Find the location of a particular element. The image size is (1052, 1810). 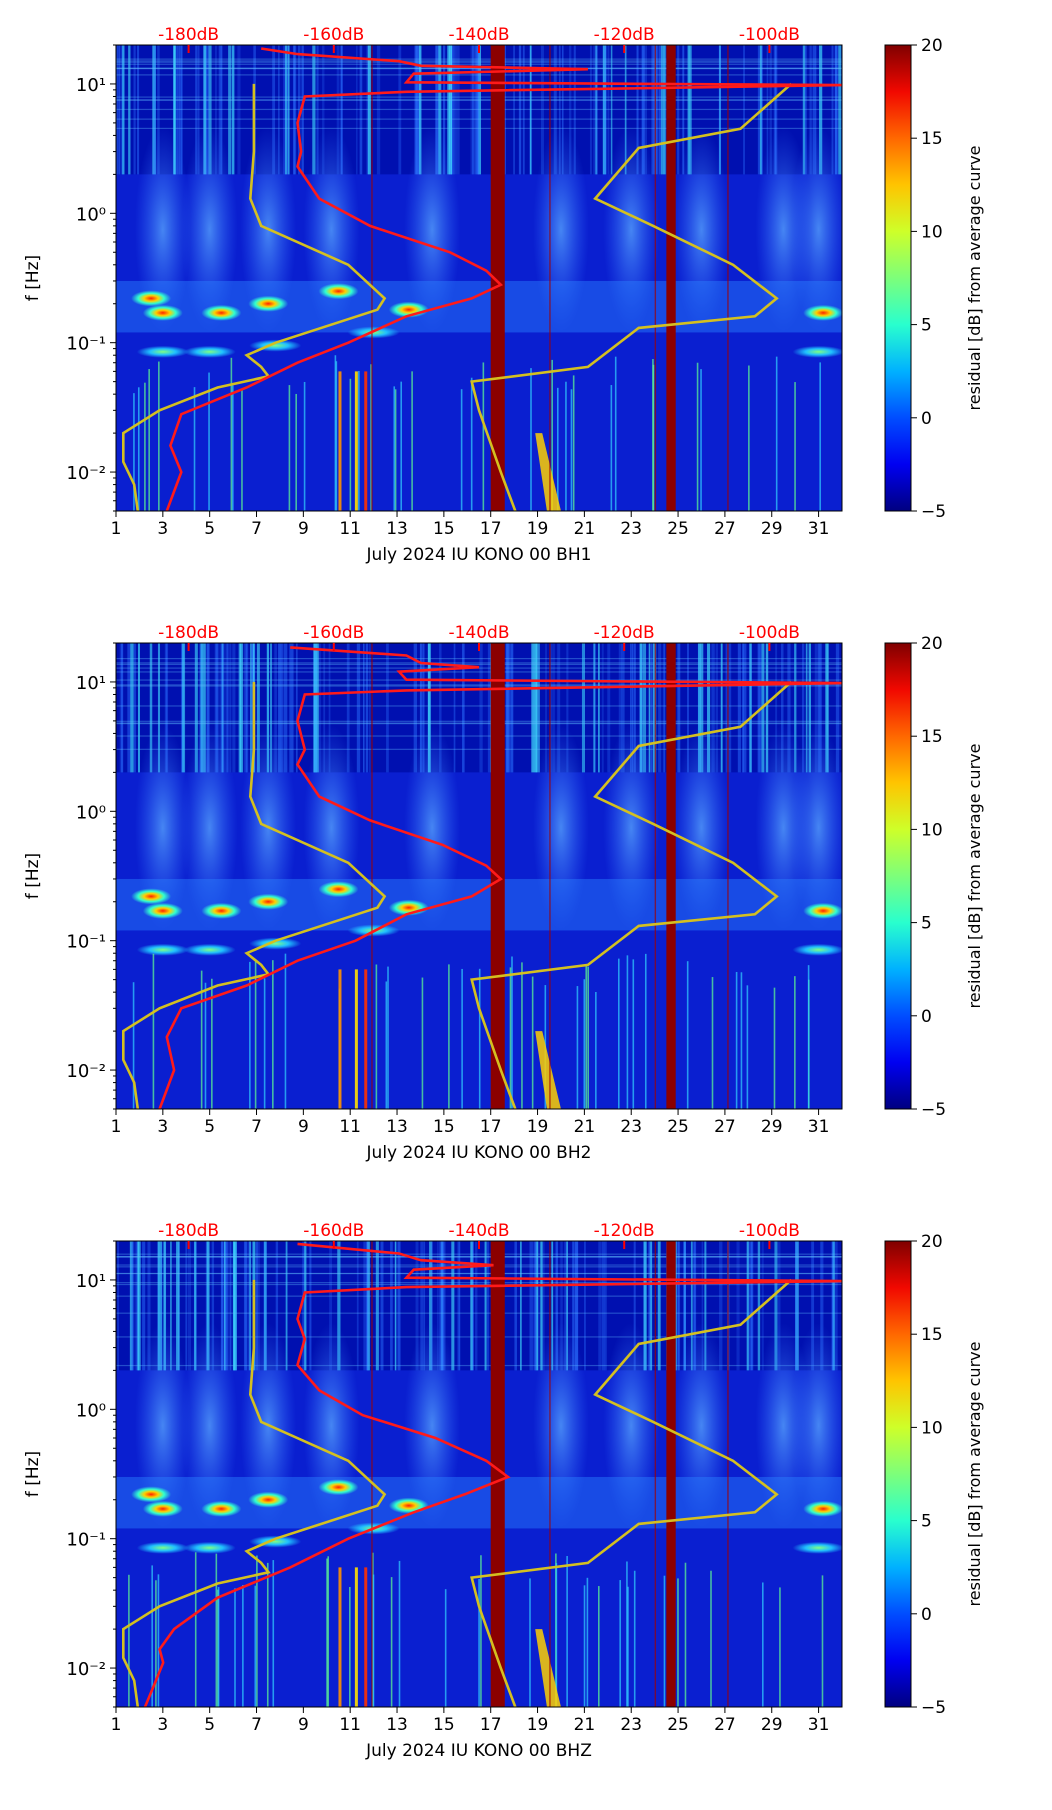

colorbar-tick-label: −5 is located at coordinates (933, 1110).